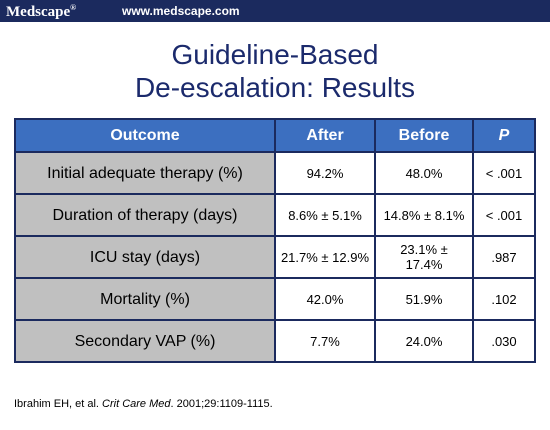 This screenshot has height=430, width=550. I want to click on table-cell: 24.0%, so click(424, 341).